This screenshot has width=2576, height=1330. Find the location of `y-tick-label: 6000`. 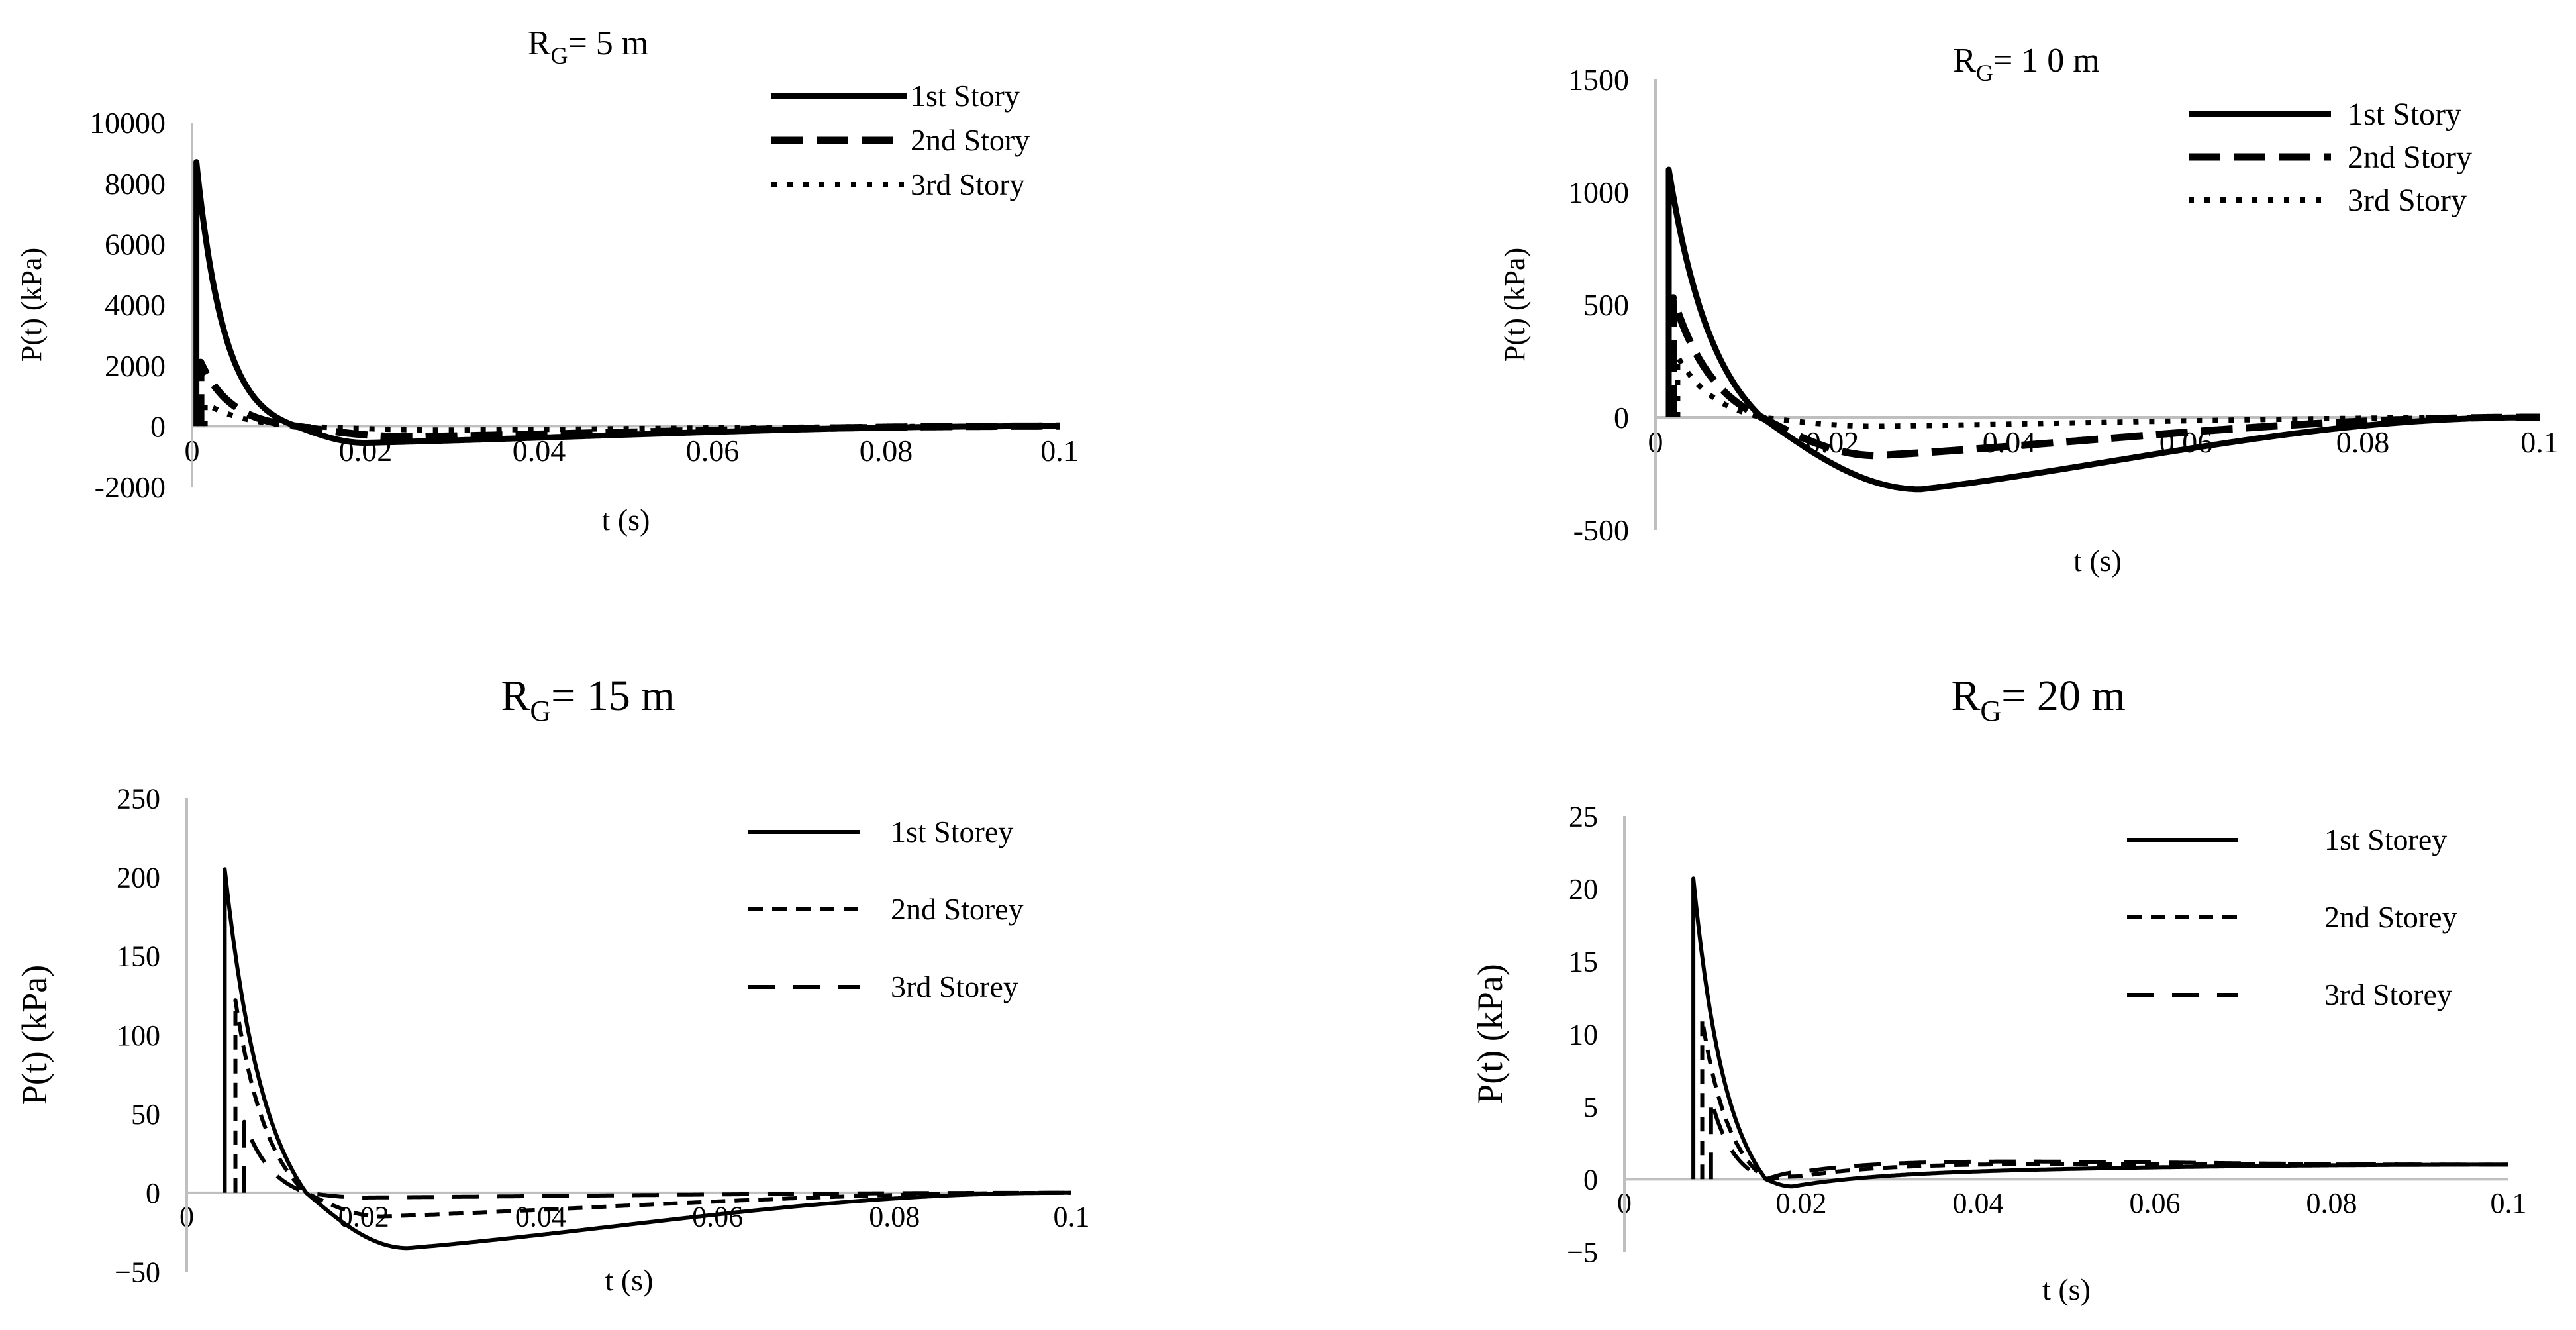

y-tick-label: 6000 is located at coordinates (135, 244).